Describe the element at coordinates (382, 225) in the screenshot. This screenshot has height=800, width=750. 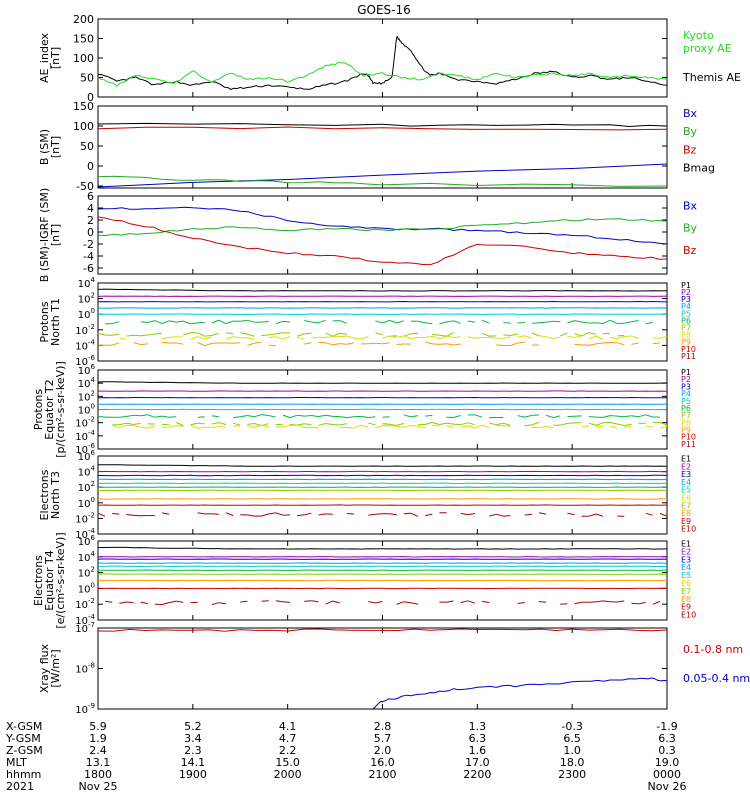
I see `series-bx` at that location.